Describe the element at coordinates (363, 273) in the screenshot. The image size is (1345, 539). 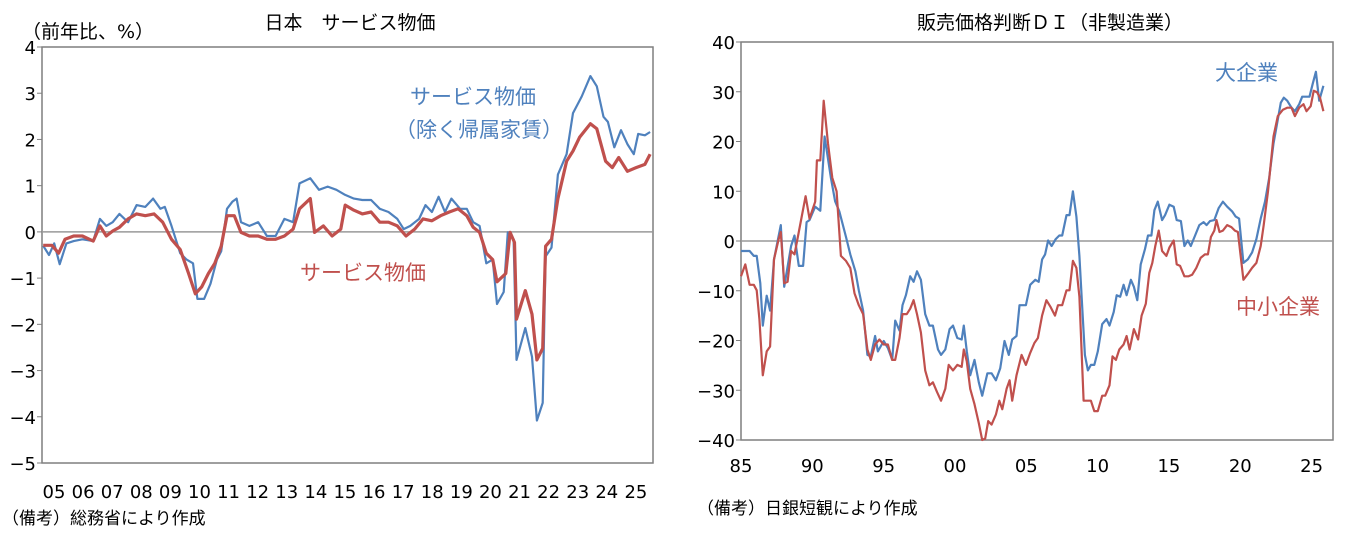
I see `left-series-label-red: サービス物価` at that location.